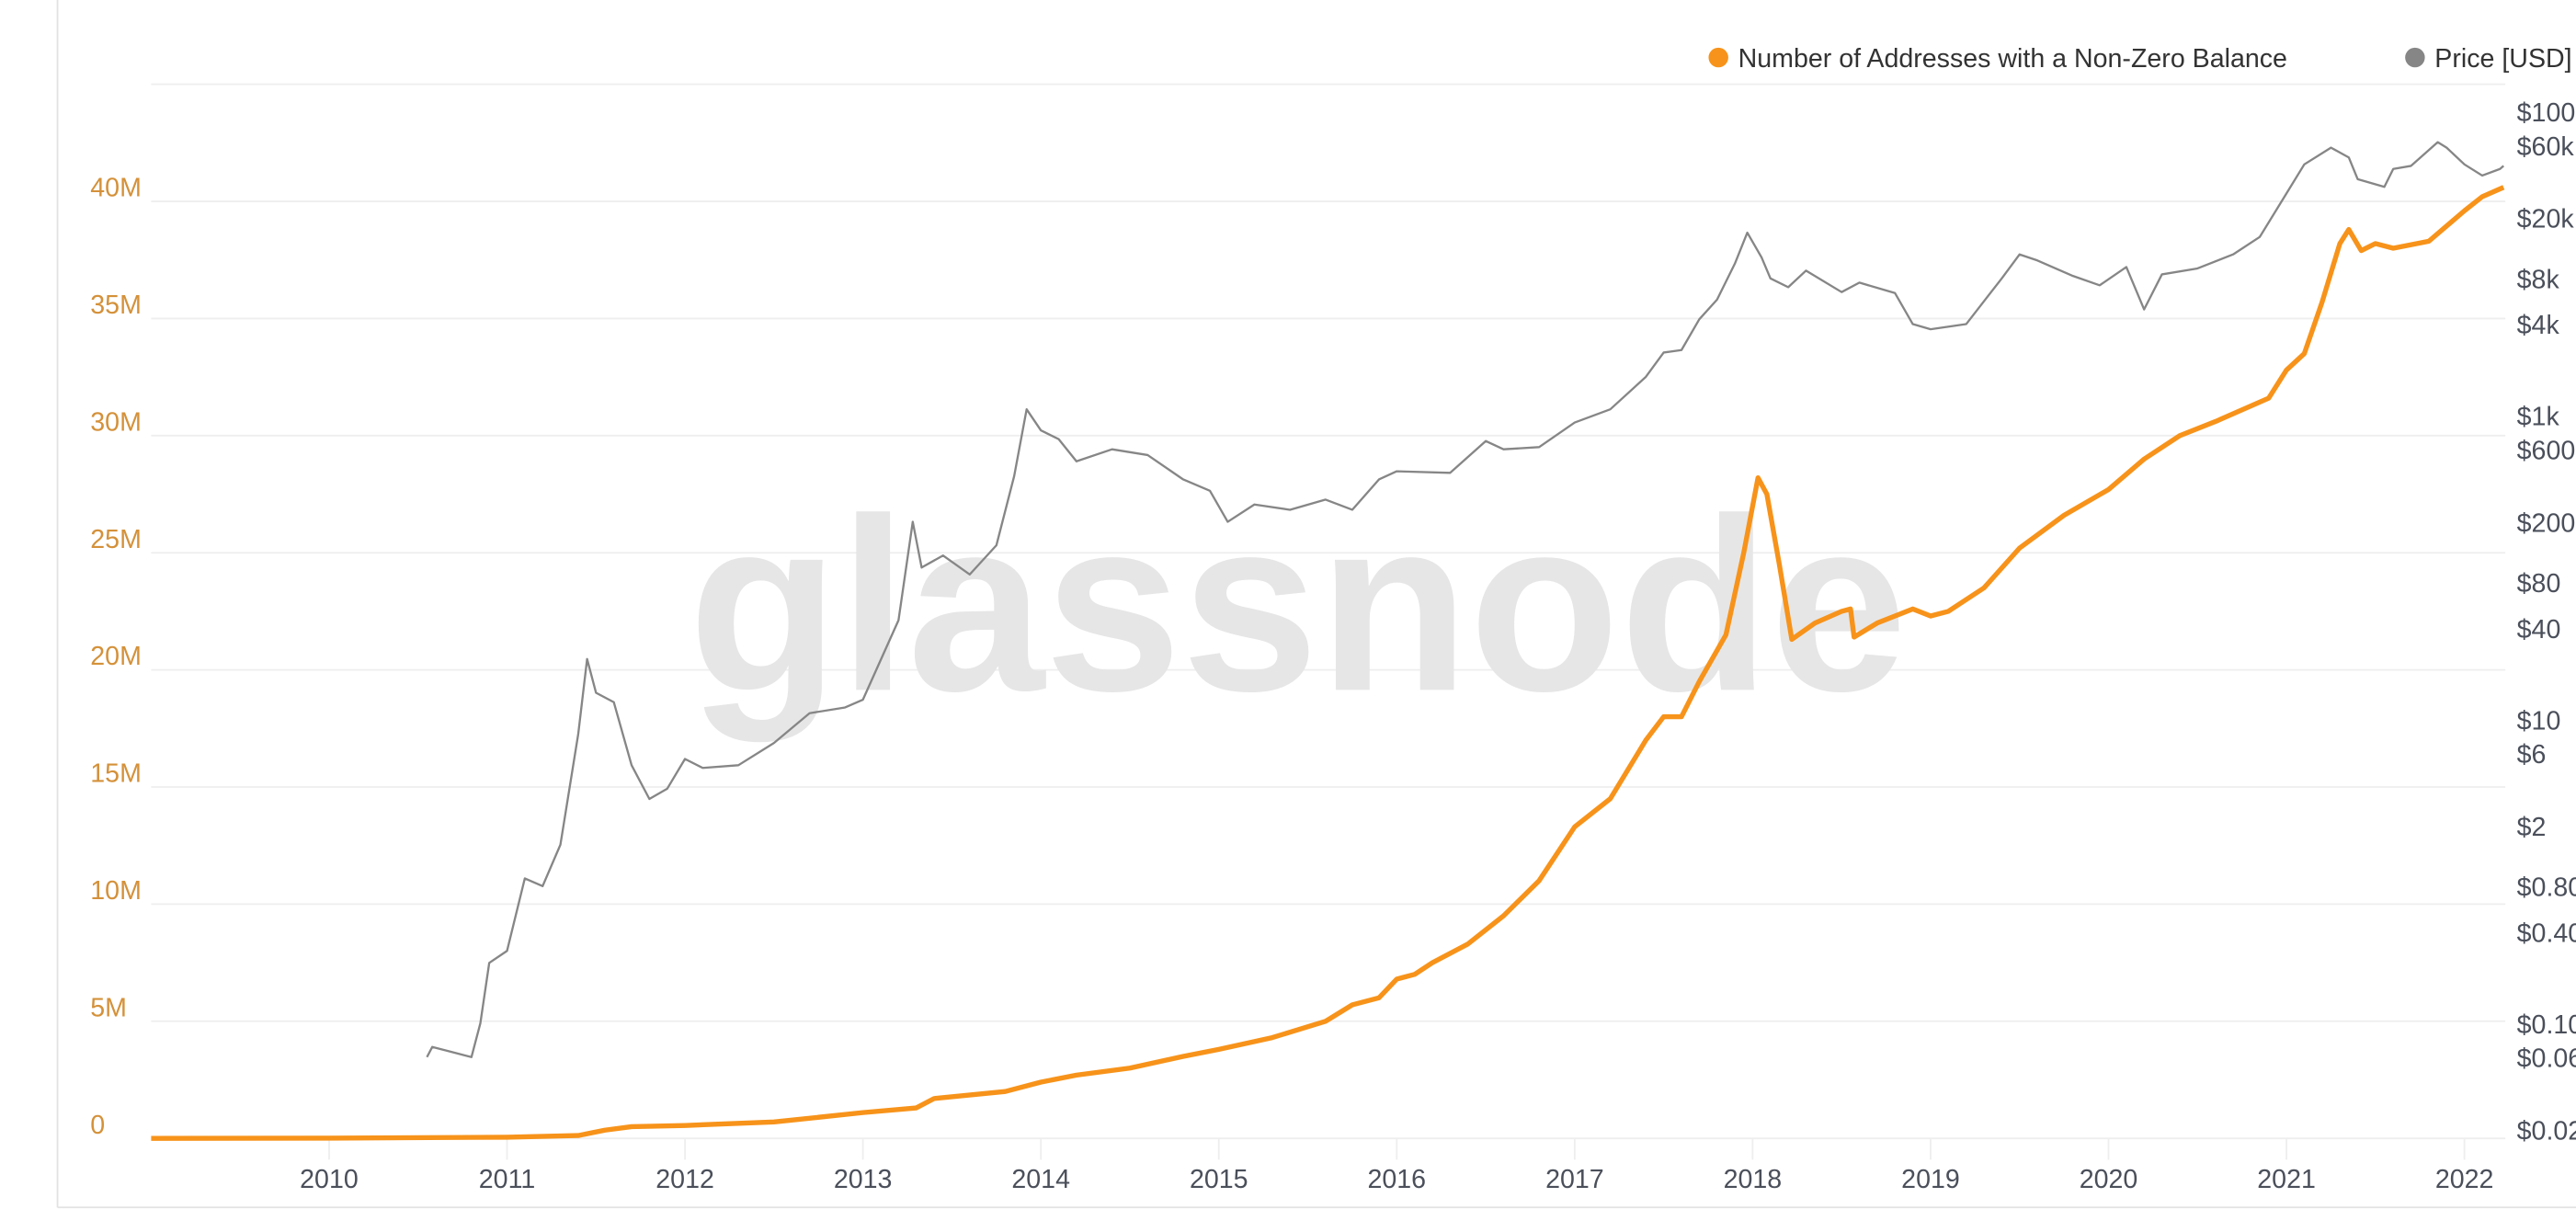 The height and width of the screenshot is (1209, 2576). Describe the element at coordinates (2532, 827) in the screenshot. I see `right-tick-label: $2` at that location.